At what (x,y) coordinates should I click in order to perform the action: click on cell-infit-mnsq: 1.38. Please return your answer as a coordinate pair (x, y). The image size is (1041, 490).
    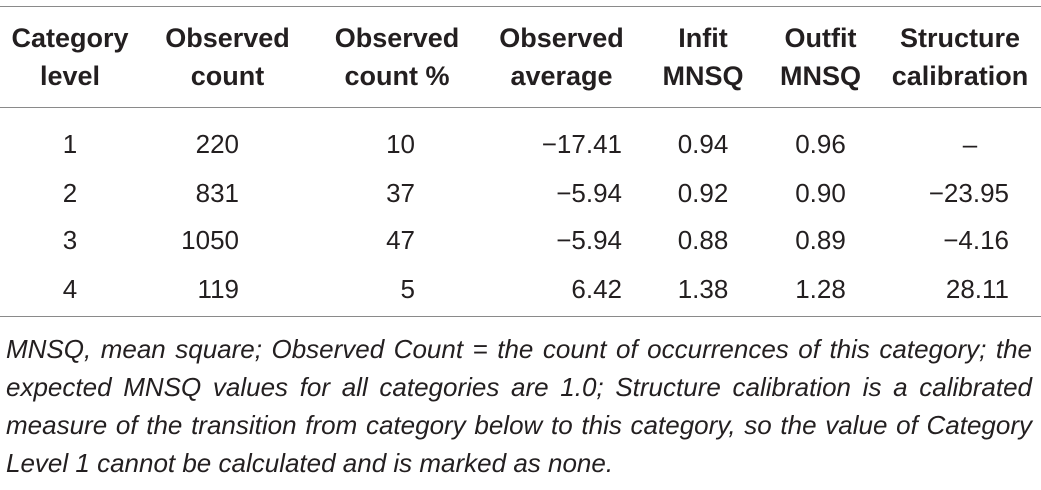
    Looking at the image, I should click on (703, 288).